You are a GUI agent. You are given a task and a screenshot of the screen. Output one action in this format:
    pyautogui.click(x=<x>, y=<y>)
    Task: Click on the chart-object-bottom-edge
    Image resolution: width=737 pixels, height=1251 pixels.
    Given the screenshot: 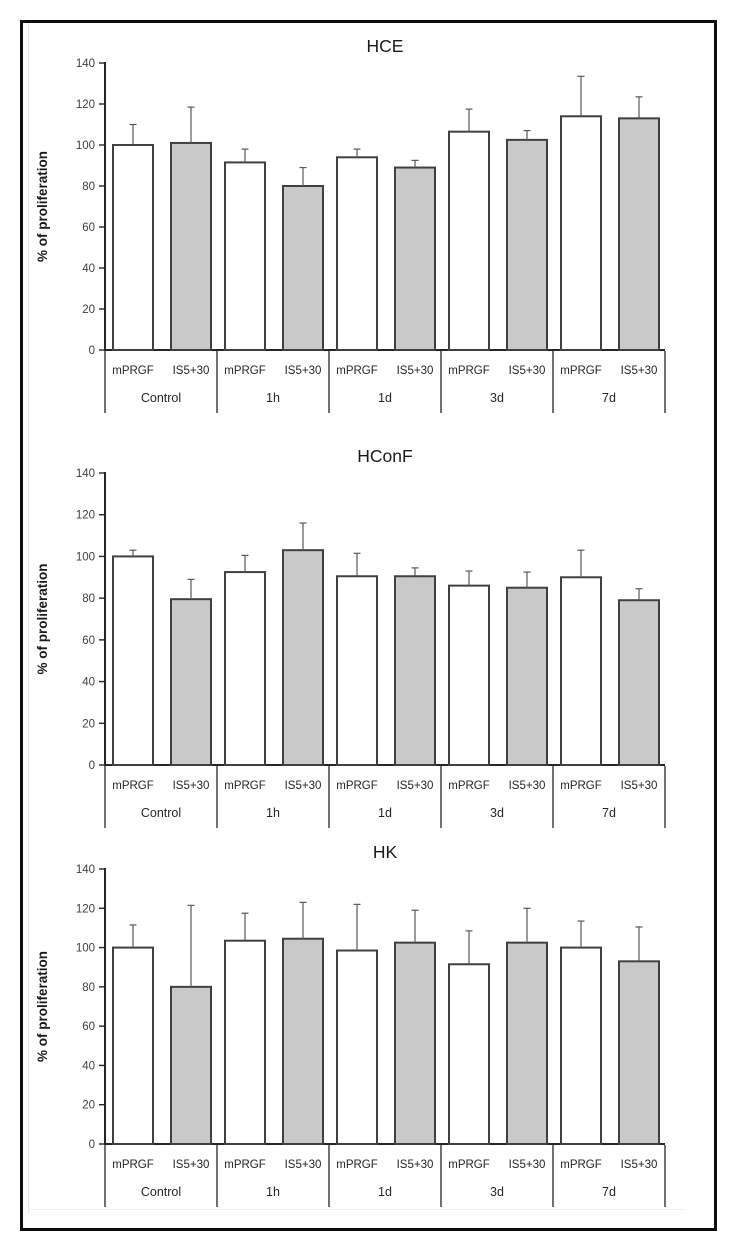 What is the action you would take?
    pyautogui.click(x=356, y=1209)
    